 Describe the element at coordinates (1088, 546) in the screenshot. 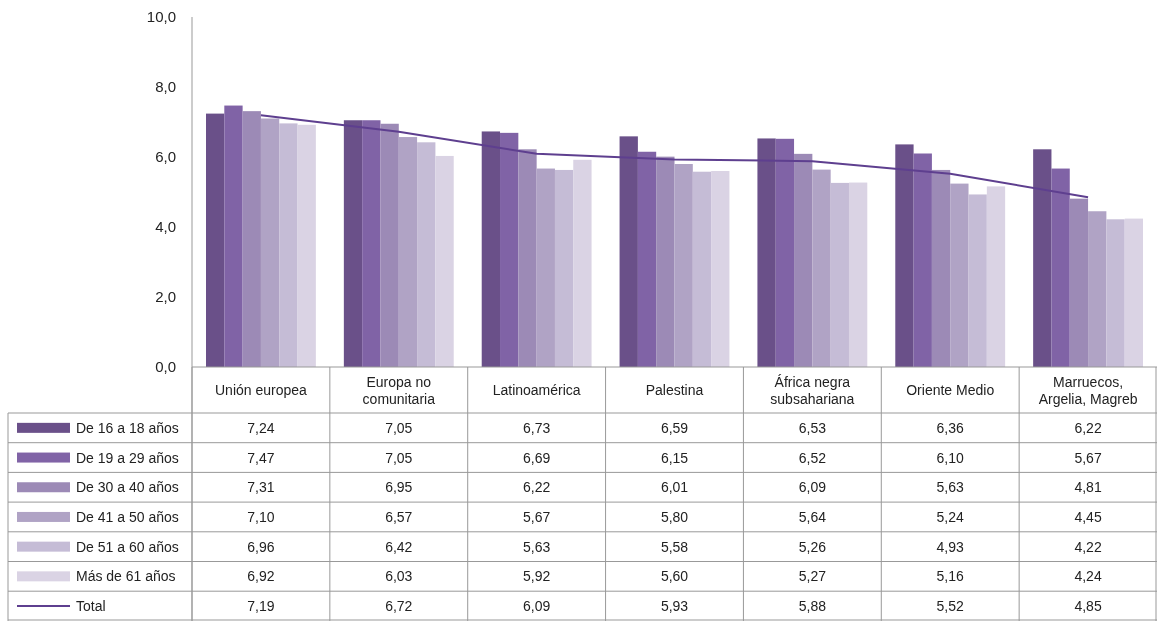

I see `data-label: 4,22` at that location.